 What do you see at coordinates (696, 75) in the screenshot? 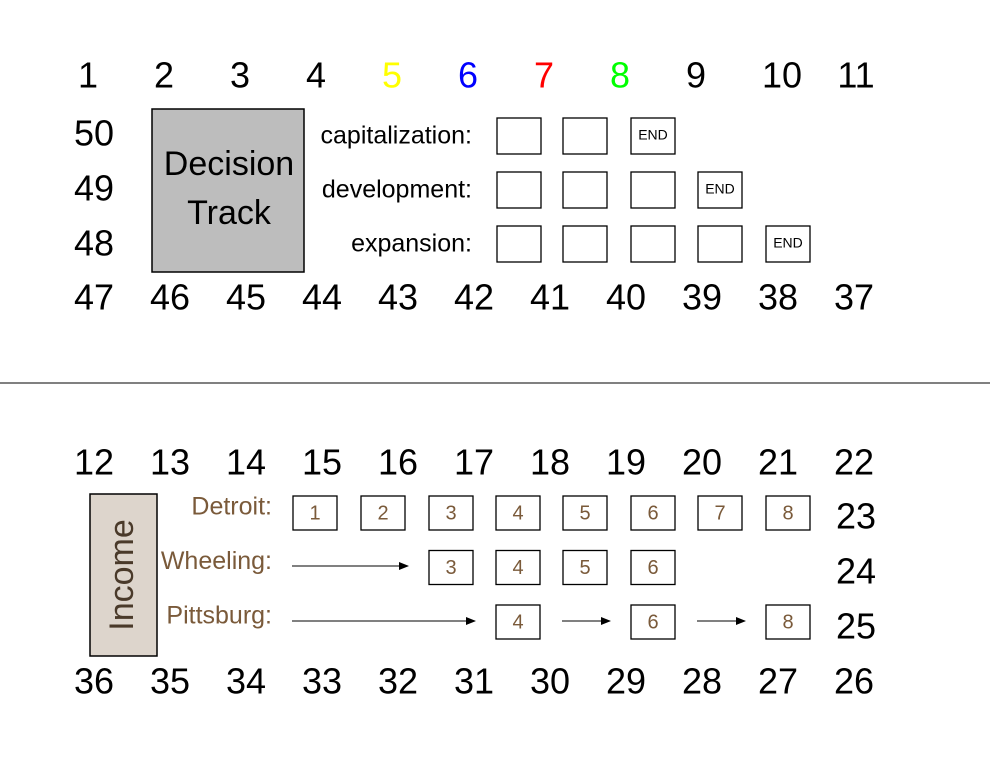
I see `track-number: 9` at bounding box center [696, 75].